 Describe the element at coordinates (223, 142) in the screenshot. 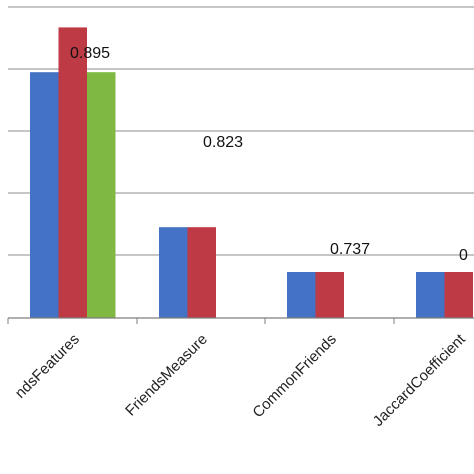

I see `data-label: 0.823` at that location.